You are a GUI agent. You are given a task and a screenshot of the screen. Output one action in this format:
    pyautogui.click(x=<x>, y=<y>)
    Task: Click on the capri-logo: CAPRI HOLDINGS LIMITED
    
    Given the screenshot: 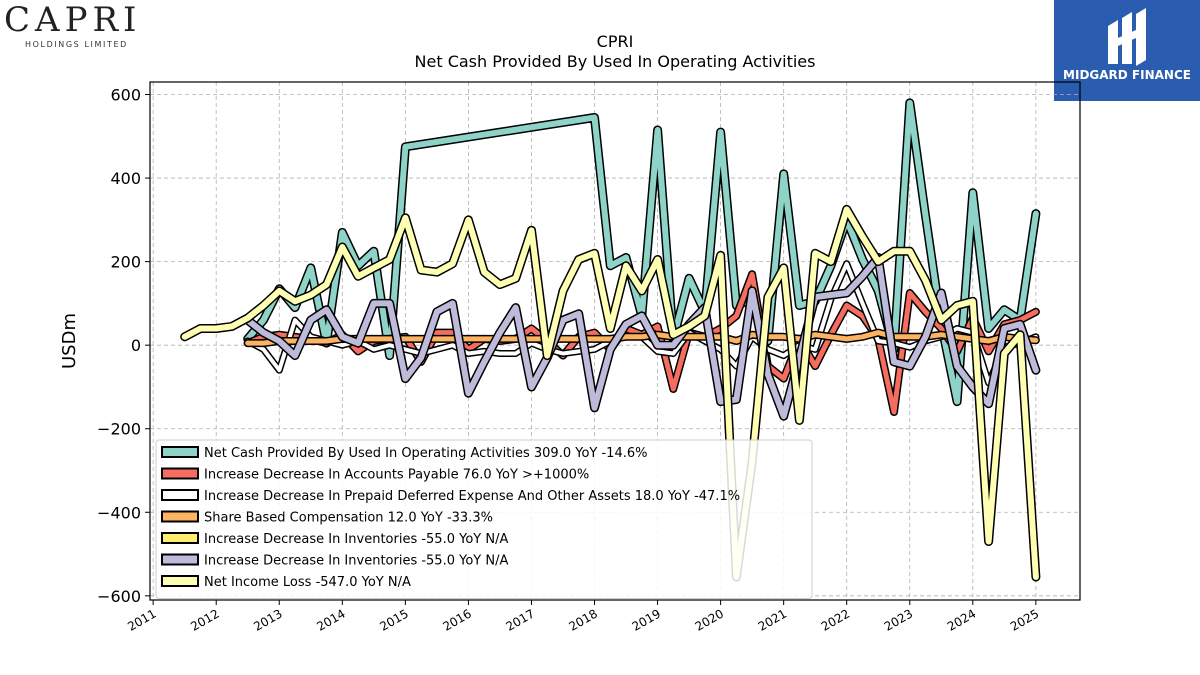 What is the action you would take?
    pyautogui.click(x=80, y=28)
    